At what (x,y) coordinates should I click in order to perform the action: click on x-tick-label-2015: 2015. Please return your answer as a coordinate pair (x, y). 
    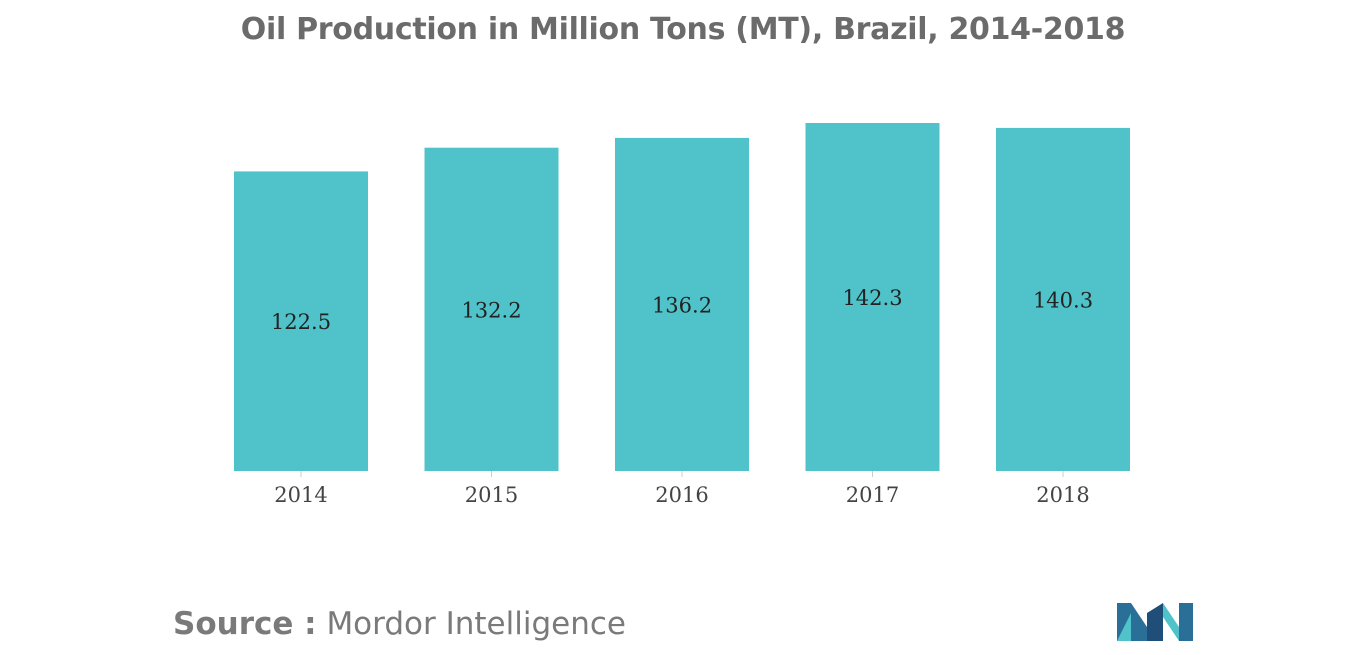
    Looking at the image, I should click on (491, 495).